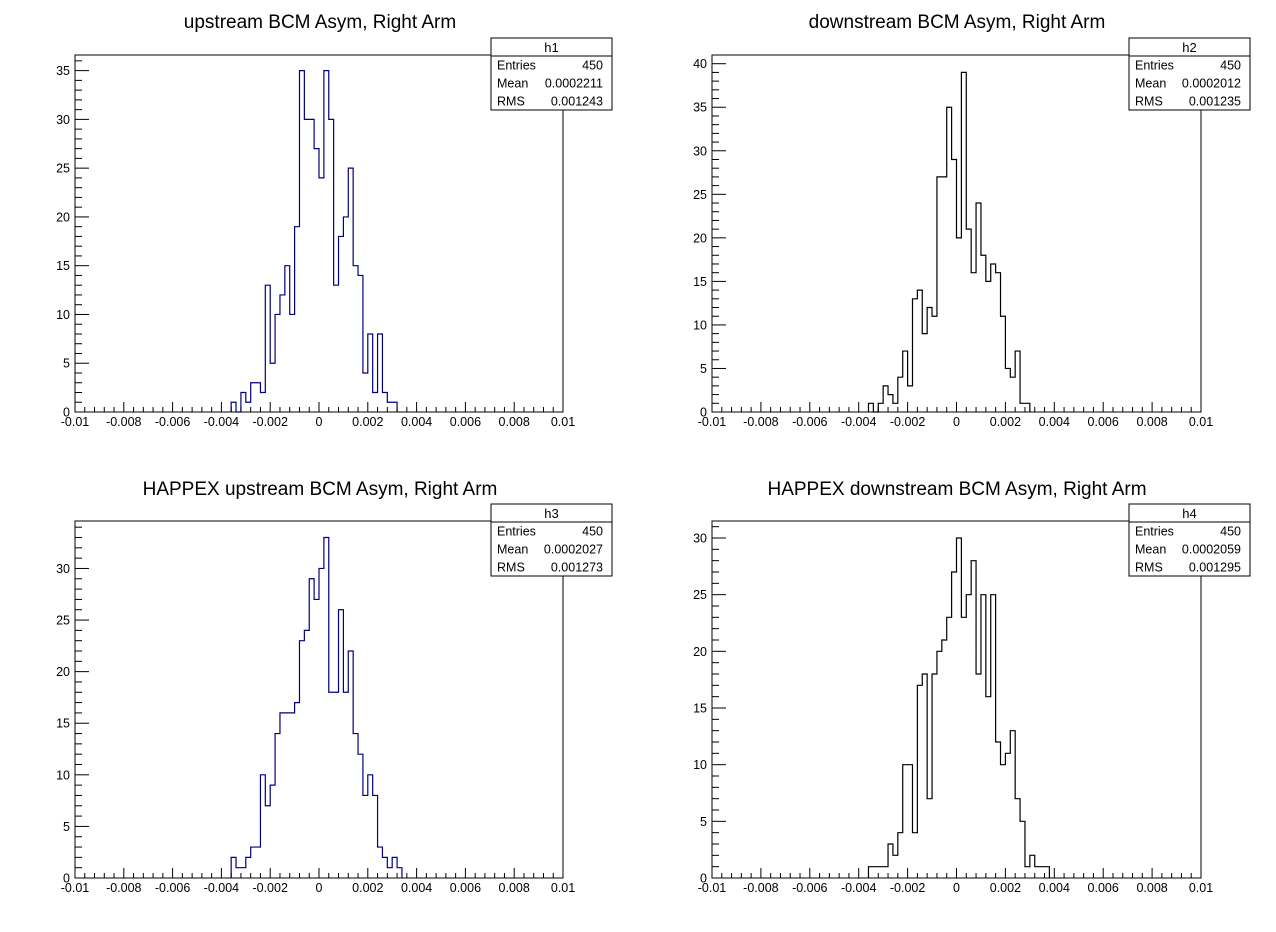  I want to click on y-tick-label: 40, so click(700, 64).